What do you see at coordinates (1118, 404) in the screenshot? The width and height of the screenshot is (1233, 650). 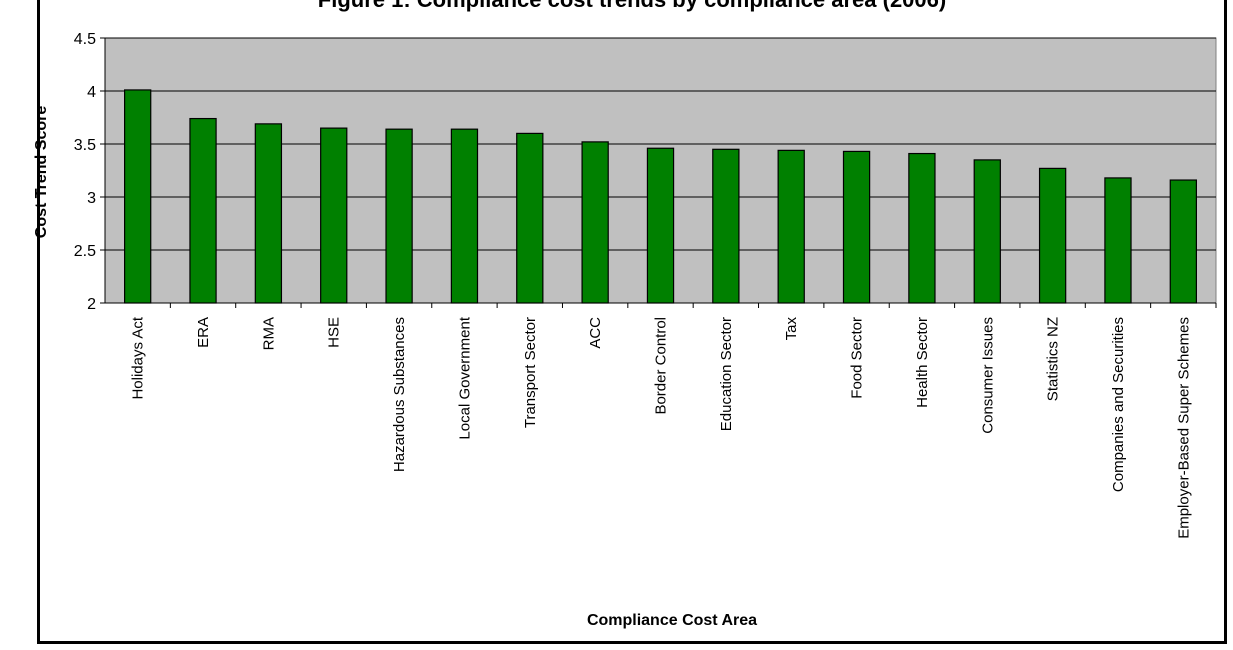 I see `x-tick-label: Companies and Securities` at bounding box center [1118, 404].